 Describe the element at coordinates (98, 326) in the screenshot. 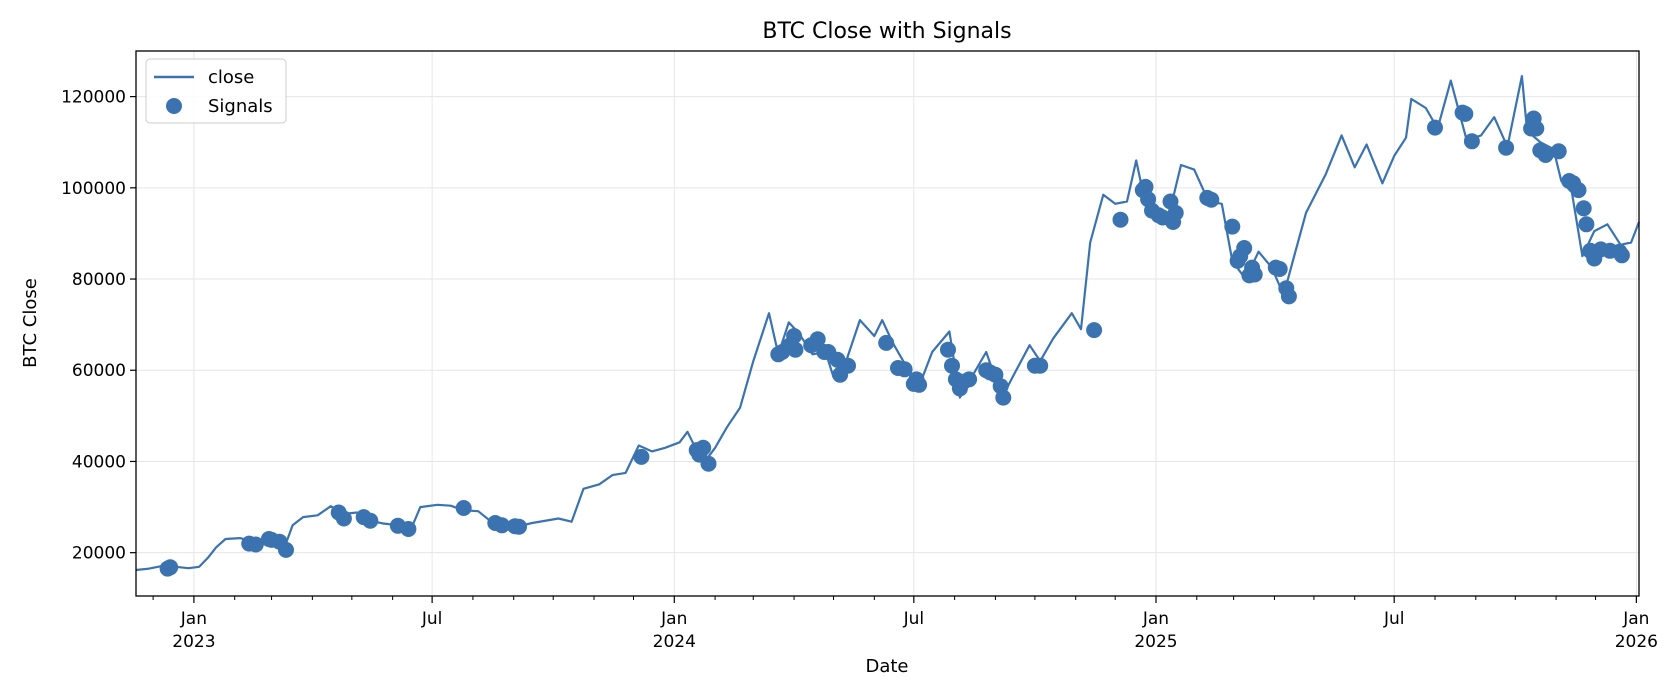

I see `y-axis: 20000 40000 60000 80000 100000 120000` at that location.